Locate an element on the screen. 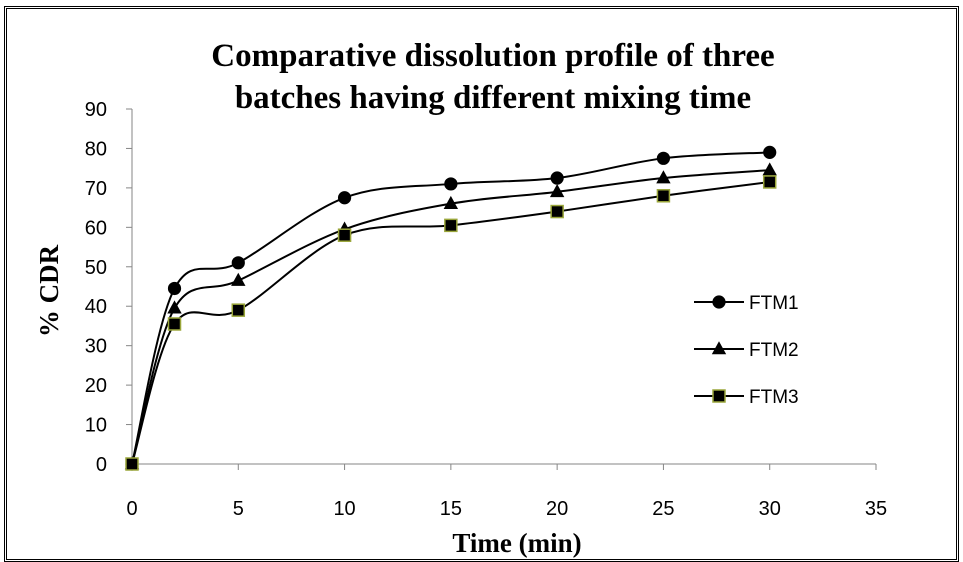  legend-marker-ftm3 is located at coordinates (719, 396).